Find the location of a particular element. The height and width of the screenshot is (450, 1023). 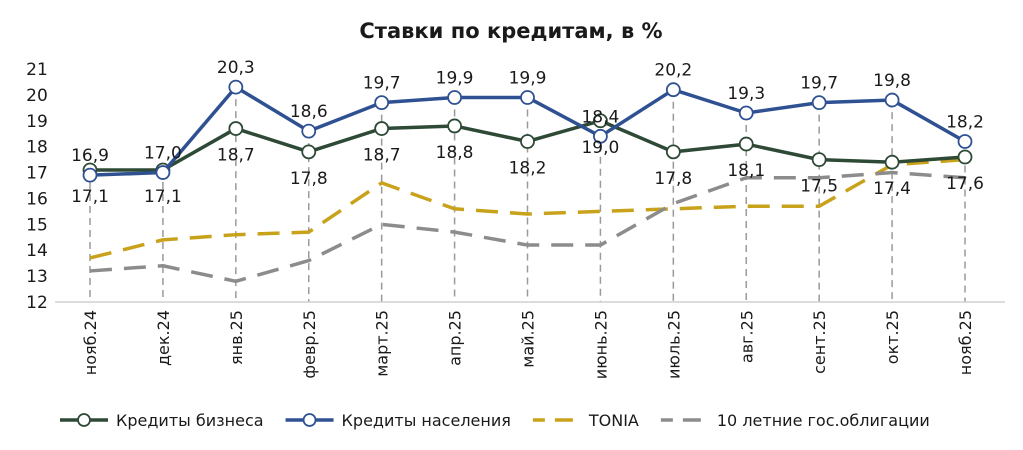

legend-label: Кредиты населения is located at coordinates (426, 420).